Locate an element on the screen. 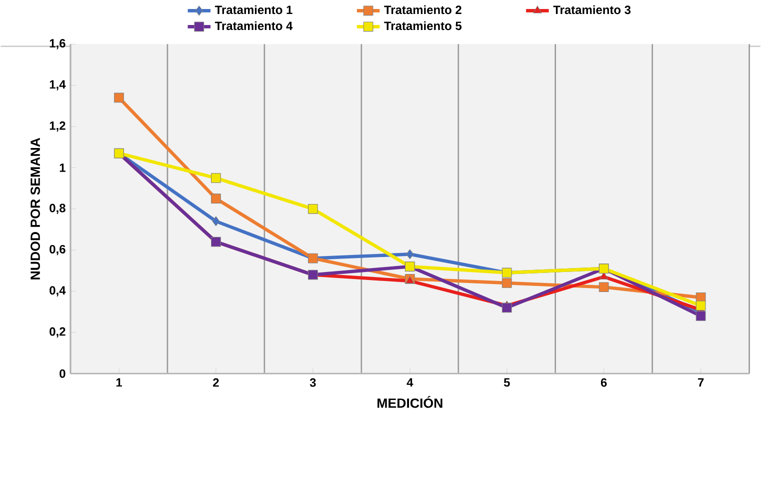  y-tick-label: 0,4 is located at coordinates (58, 291).